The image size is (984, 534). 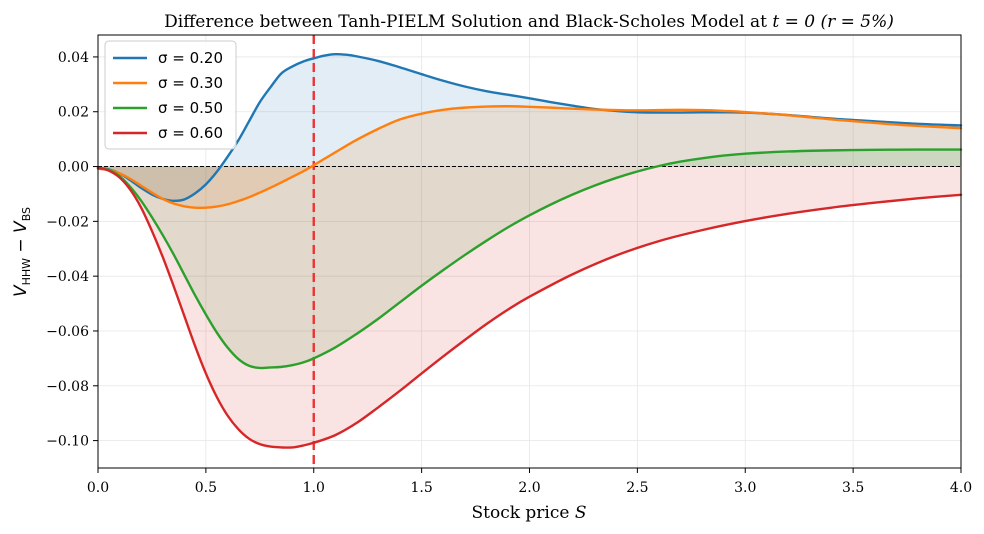 I want to click on x-tick-label: 4.0, so click(x=961, y=488).